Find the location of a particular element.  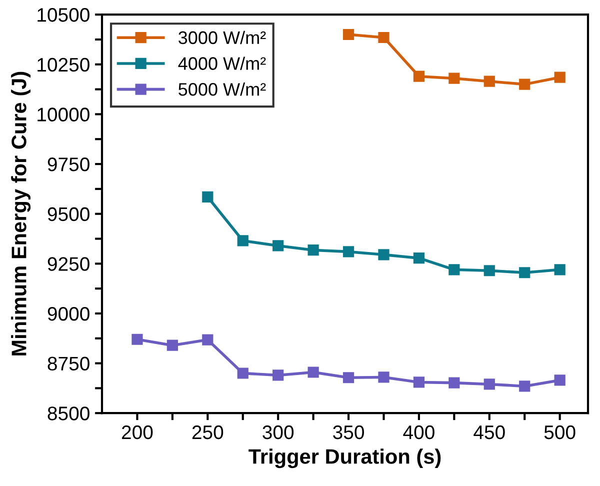

y-tick-label: 9750 is located at coordinates (69, 164).